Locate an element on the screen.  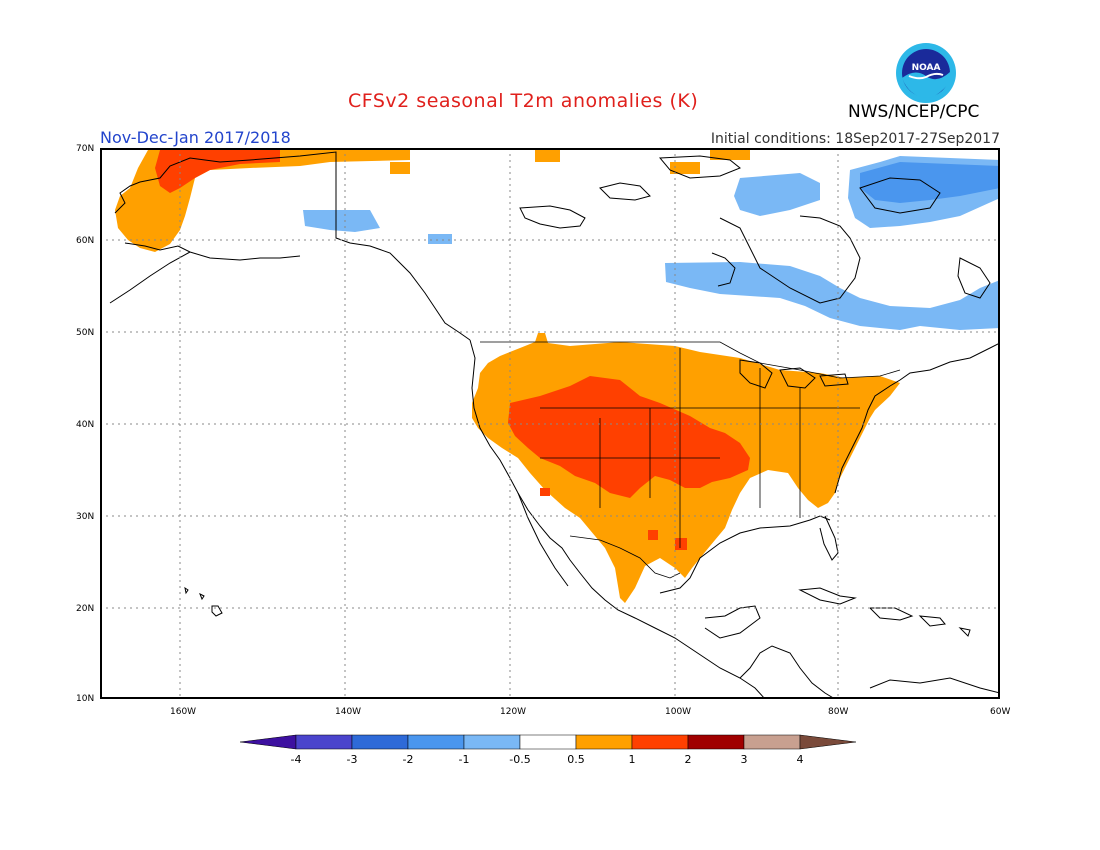
lon-label-160w: 160W is located at coordinates (183, 712).